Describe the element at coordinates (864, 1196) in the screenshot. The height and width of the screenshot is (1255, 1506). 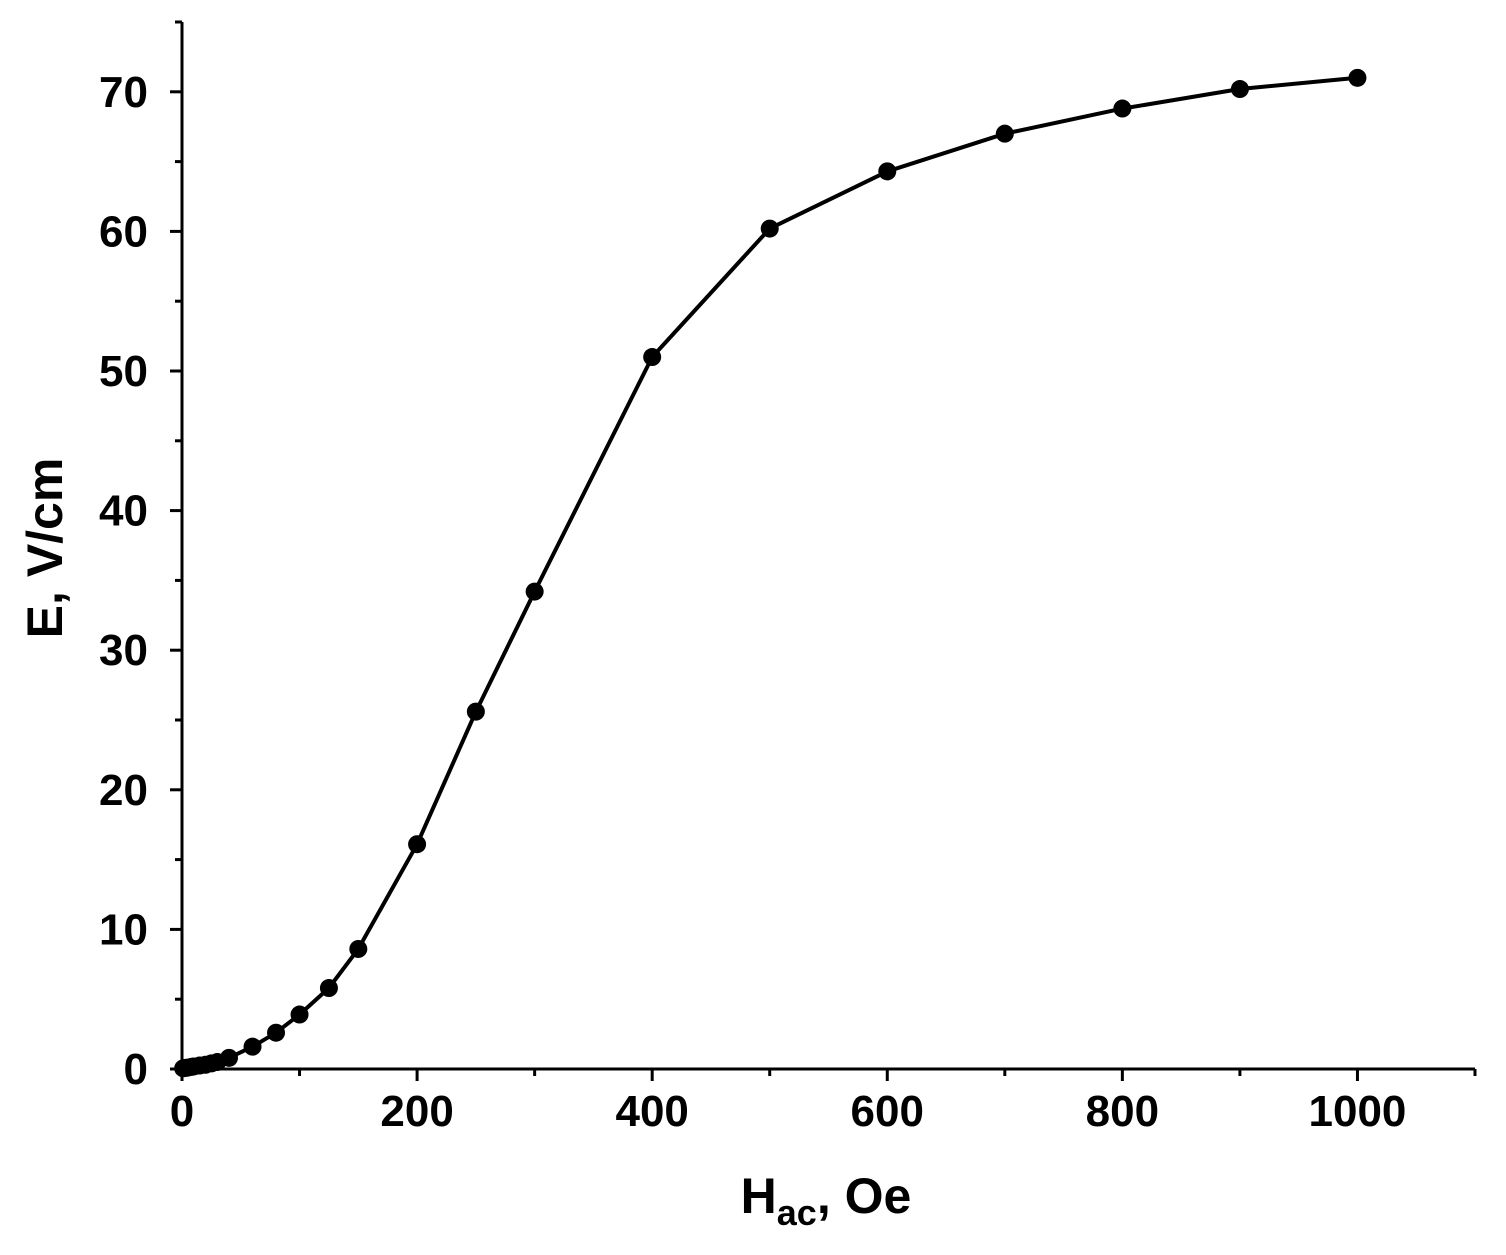
I see `x-axis-title-suffix: , Oe` at that location.